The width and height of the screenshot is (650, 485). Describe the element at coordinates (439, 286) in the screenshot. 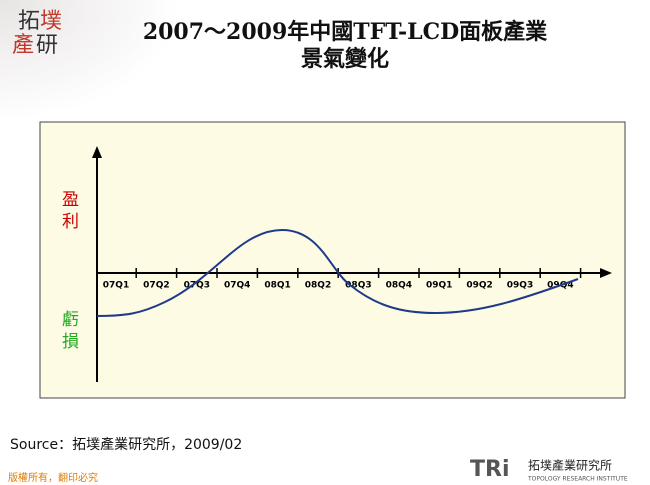

I see `x-category-label: 09Q1` at that location.